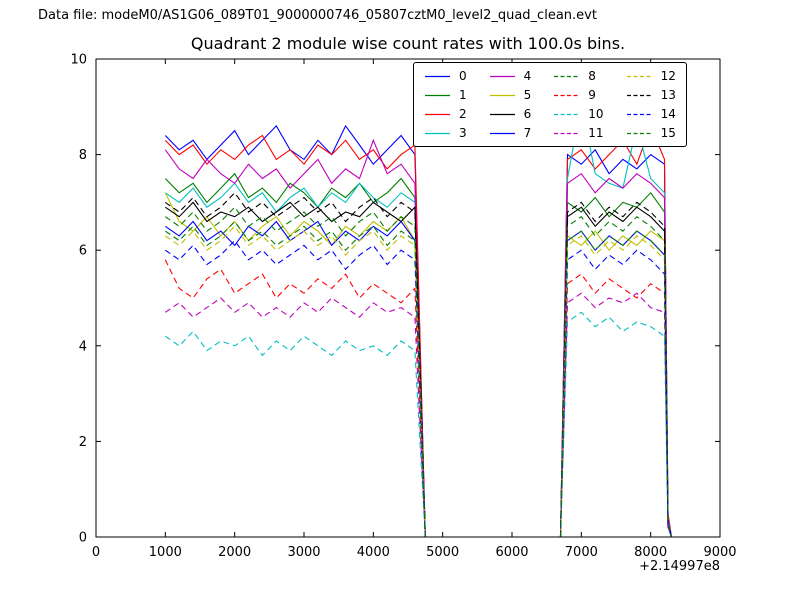 This screenshot has height=600, width=800. What do you see at coordinates (719, 552) in the screenshot?
I see `x-tick-label: 9000` at bounding box center [719, 552].